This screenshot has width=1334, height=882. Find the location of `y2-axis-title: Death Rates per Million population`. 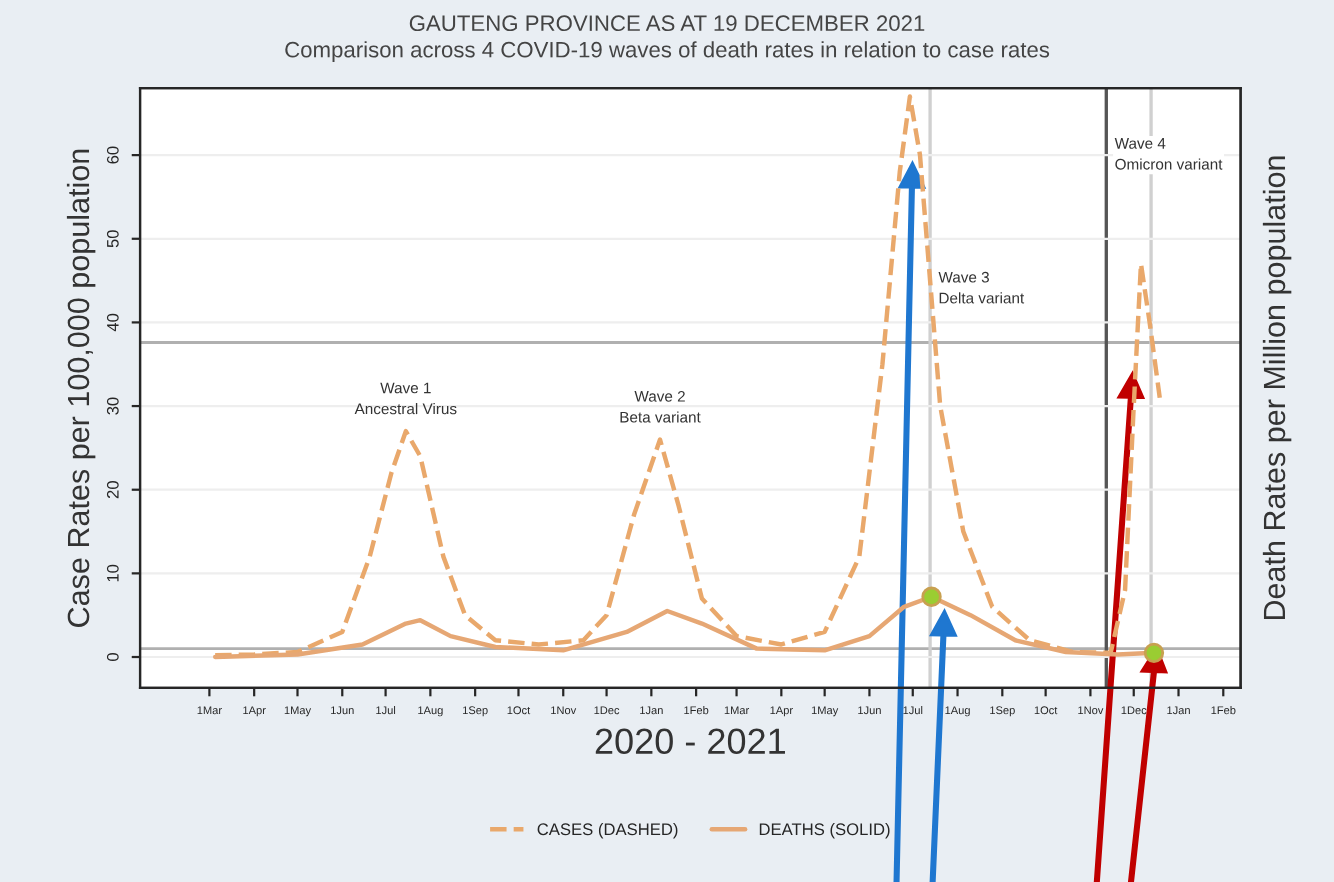

y2-axis-title: Death Rates per Million population is located at coordinates (1277, 388).